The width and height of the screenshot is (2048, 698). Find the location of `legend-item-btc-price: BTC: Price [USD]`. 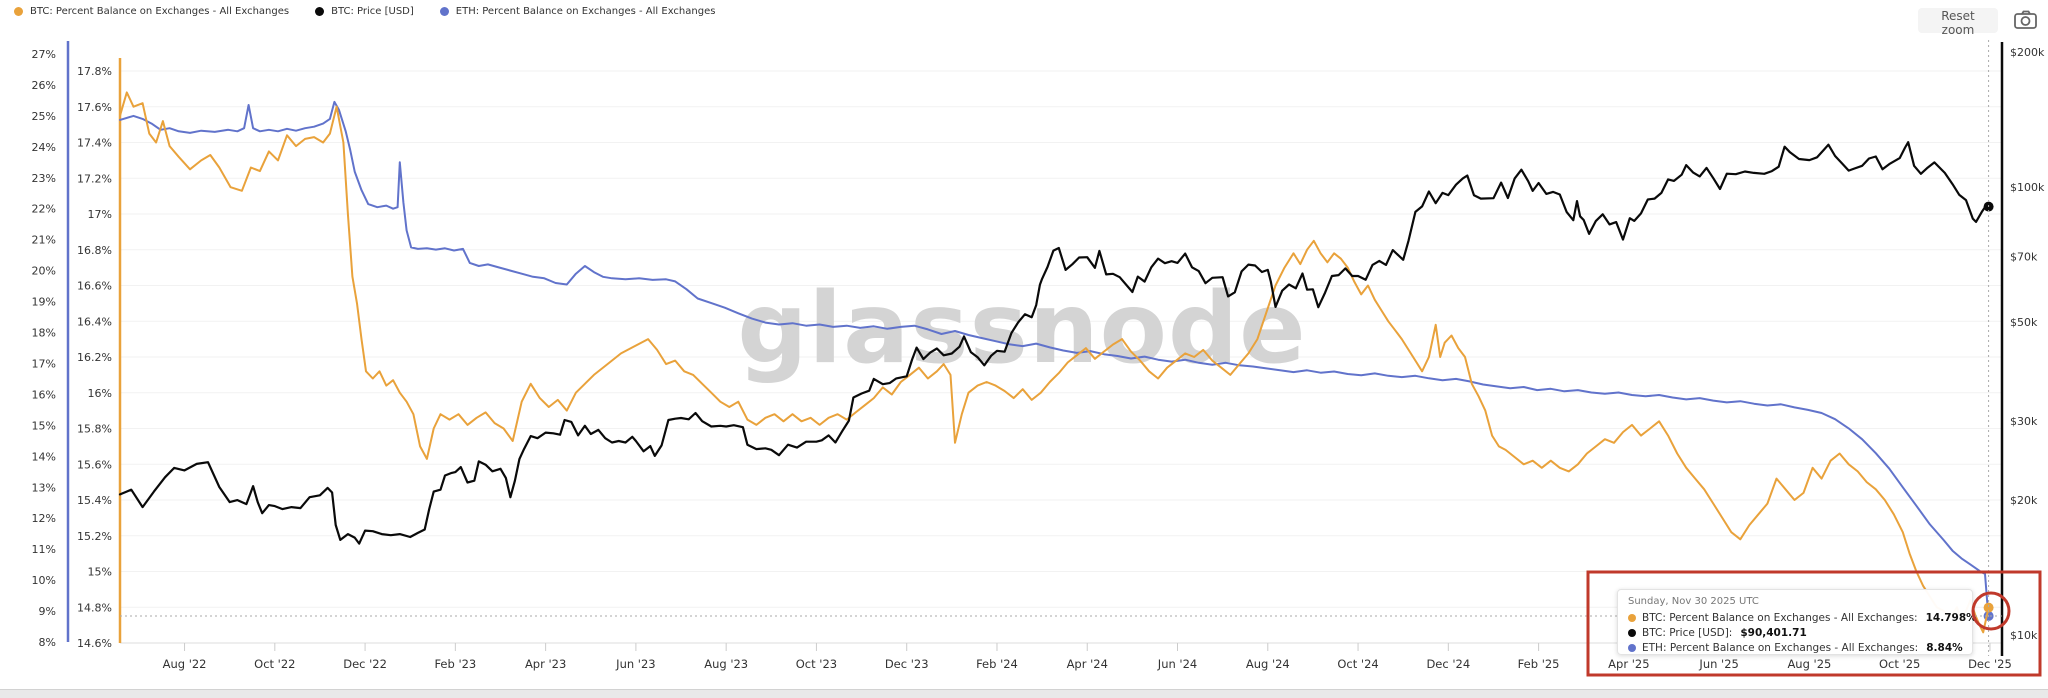

legend-item-btc-price: BTC: Price [USD] is located at coordinates (364, 11).